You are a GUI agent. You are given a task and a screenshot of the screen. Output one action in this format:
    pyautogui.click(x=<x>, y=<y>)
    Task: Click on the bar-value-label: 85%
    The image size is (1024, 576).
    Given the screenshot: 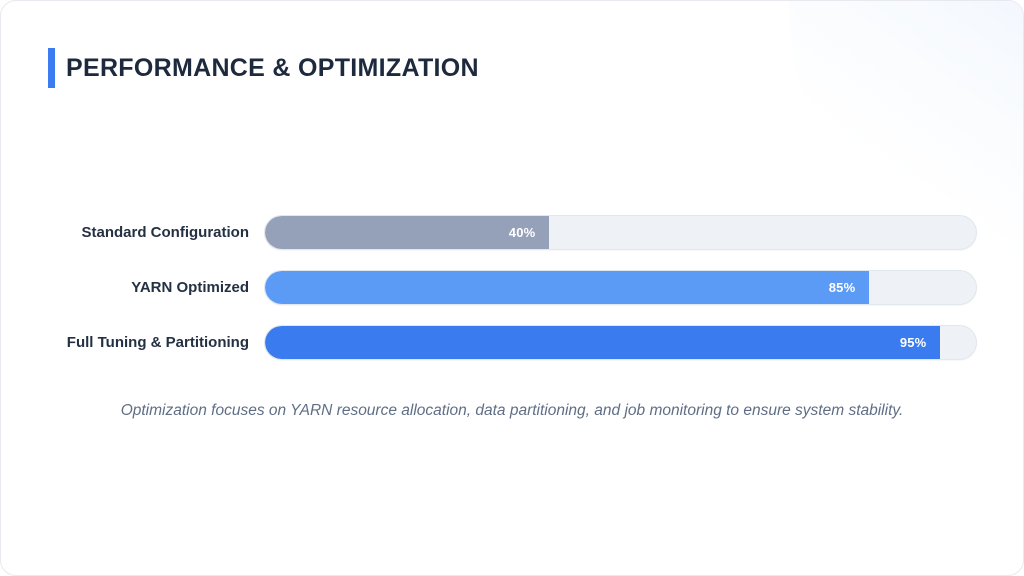 What is the action you would take?
    pyautogui.click(x=842, y=287)
    